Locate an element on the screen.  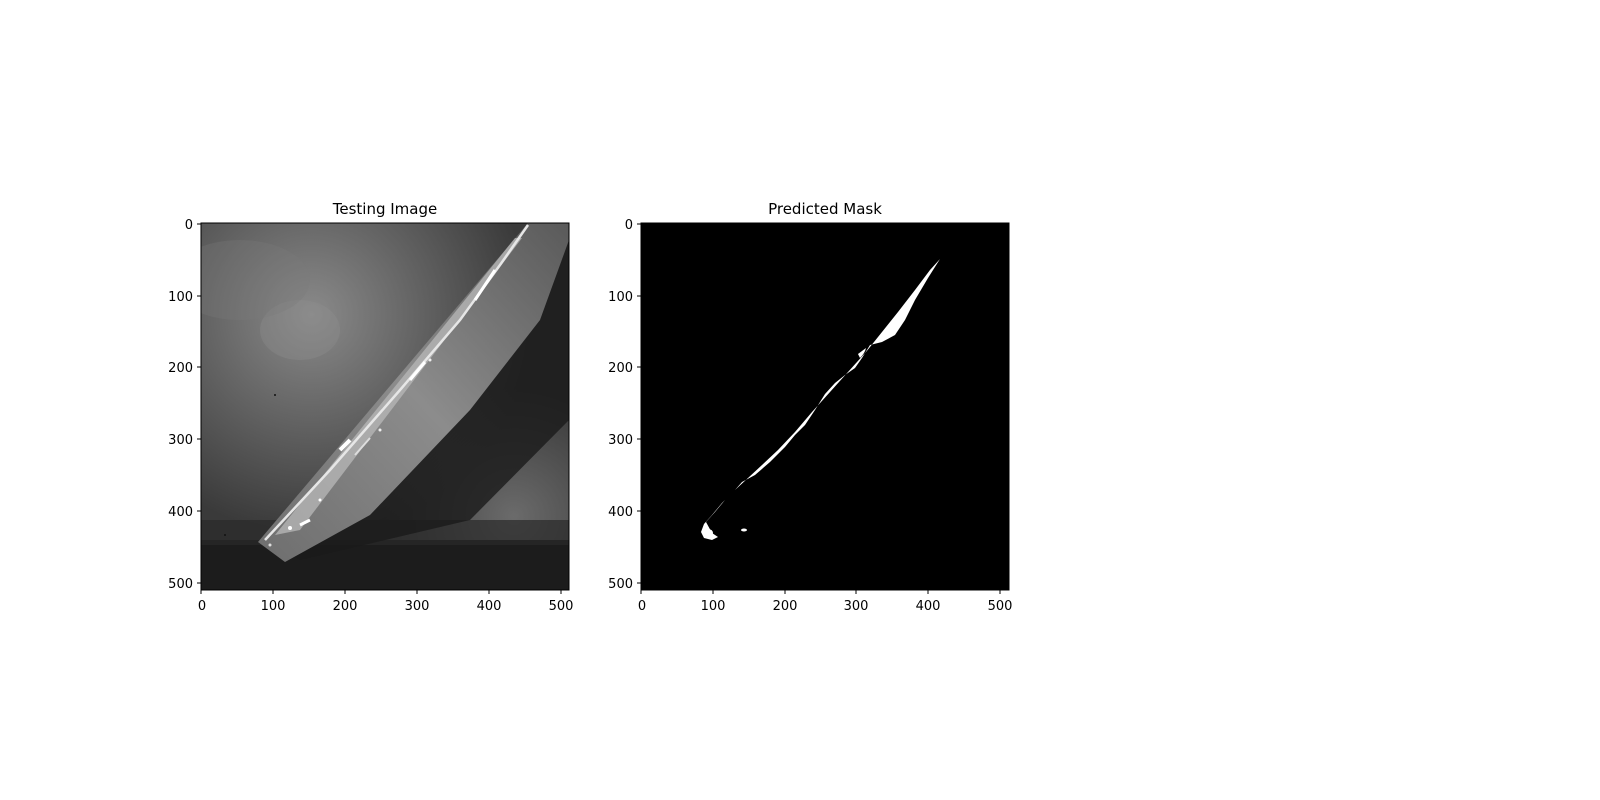
panel-predicted-mask: Predicted Mask 0 100 200 300 400 500 is located at coordinates (810, 407).